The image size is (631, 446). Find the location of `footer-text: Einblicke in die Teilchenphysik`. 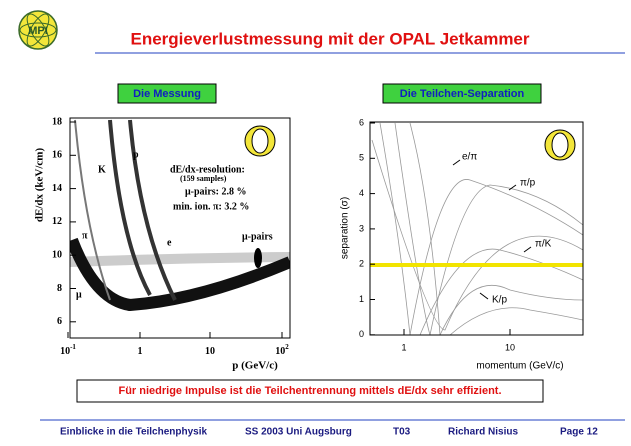

footer-text: Einblicke in die Teilchenphysik is located at coordinates (134, 432).